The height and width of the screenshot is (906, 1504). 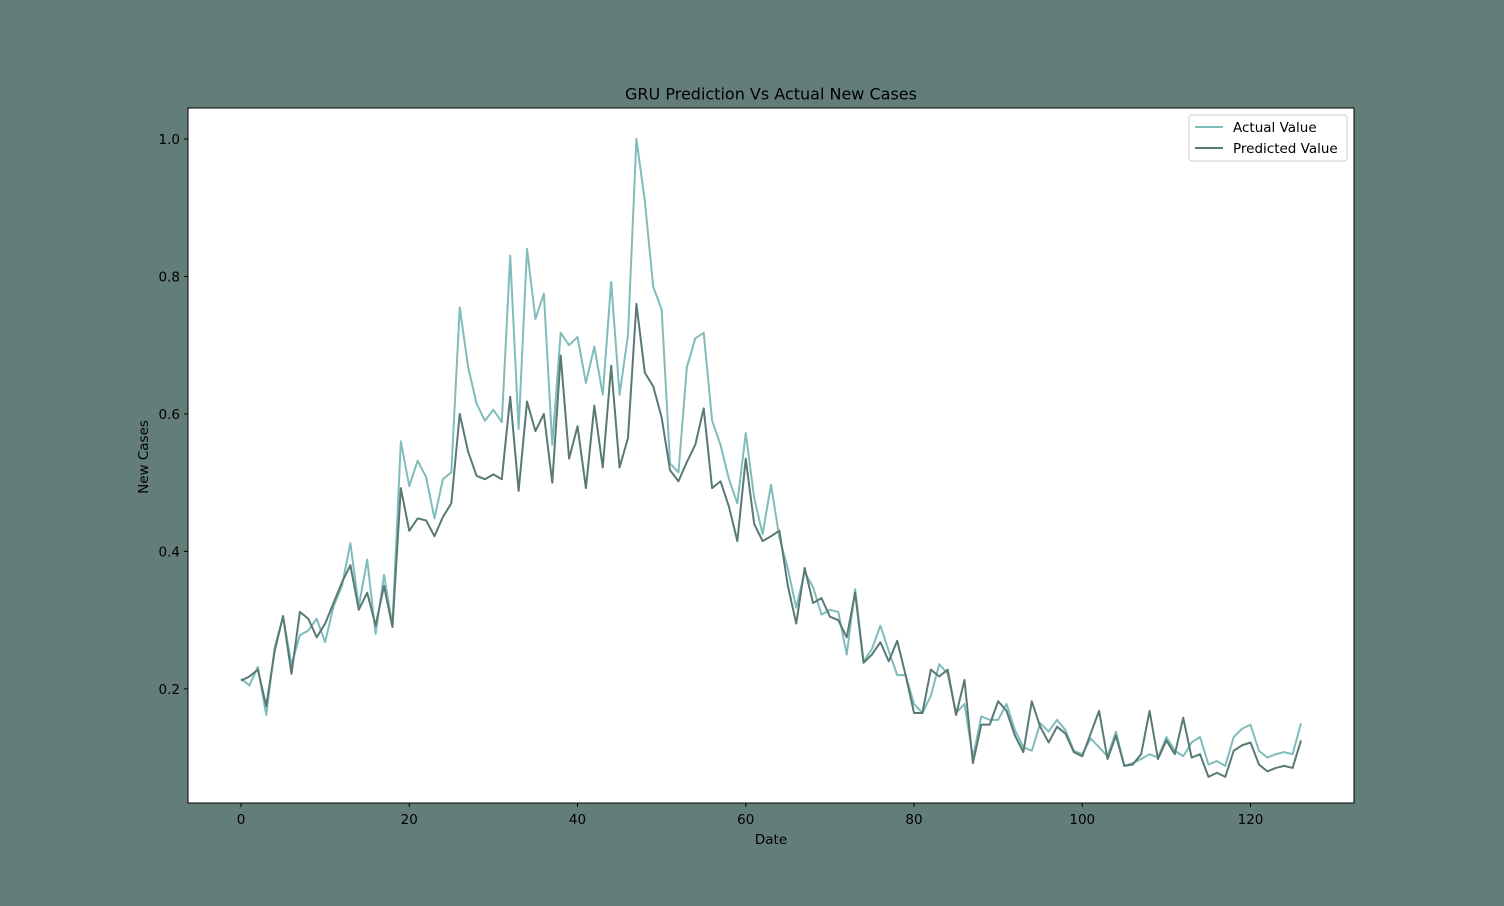 I want to click on y-tick-label: 0.8, so click(x=169, y=277).